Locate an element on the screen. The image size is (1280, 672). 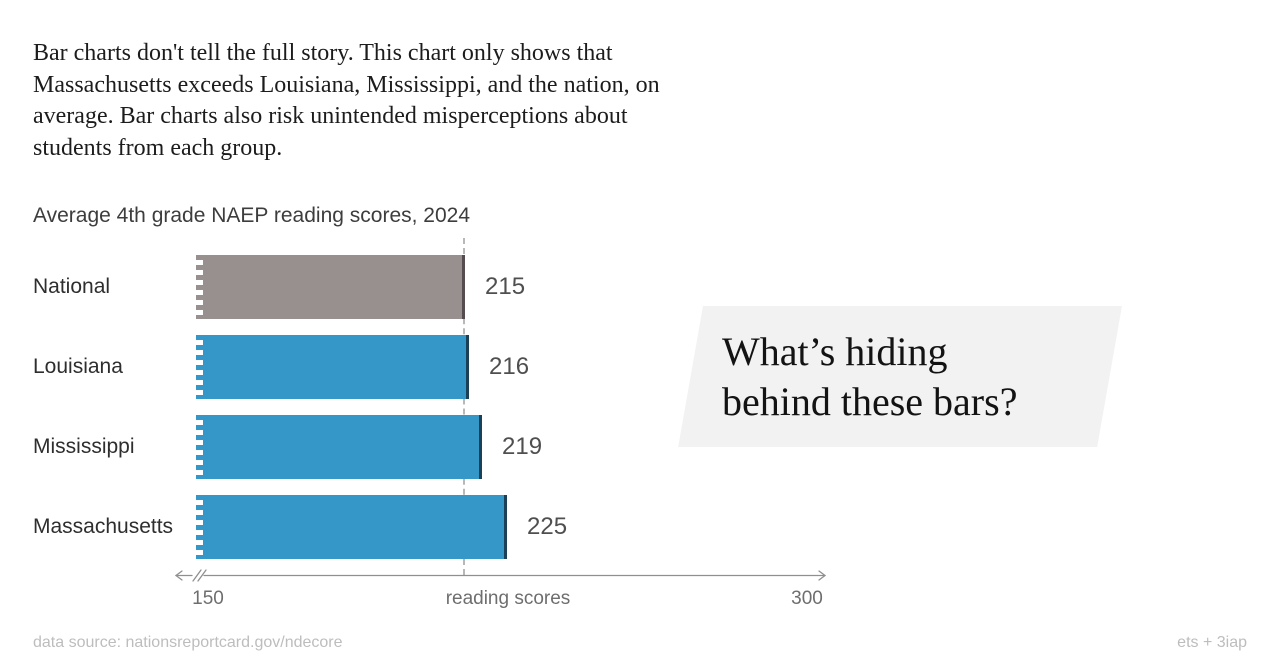
bar-mississippi is located at coordinates (339, 447).